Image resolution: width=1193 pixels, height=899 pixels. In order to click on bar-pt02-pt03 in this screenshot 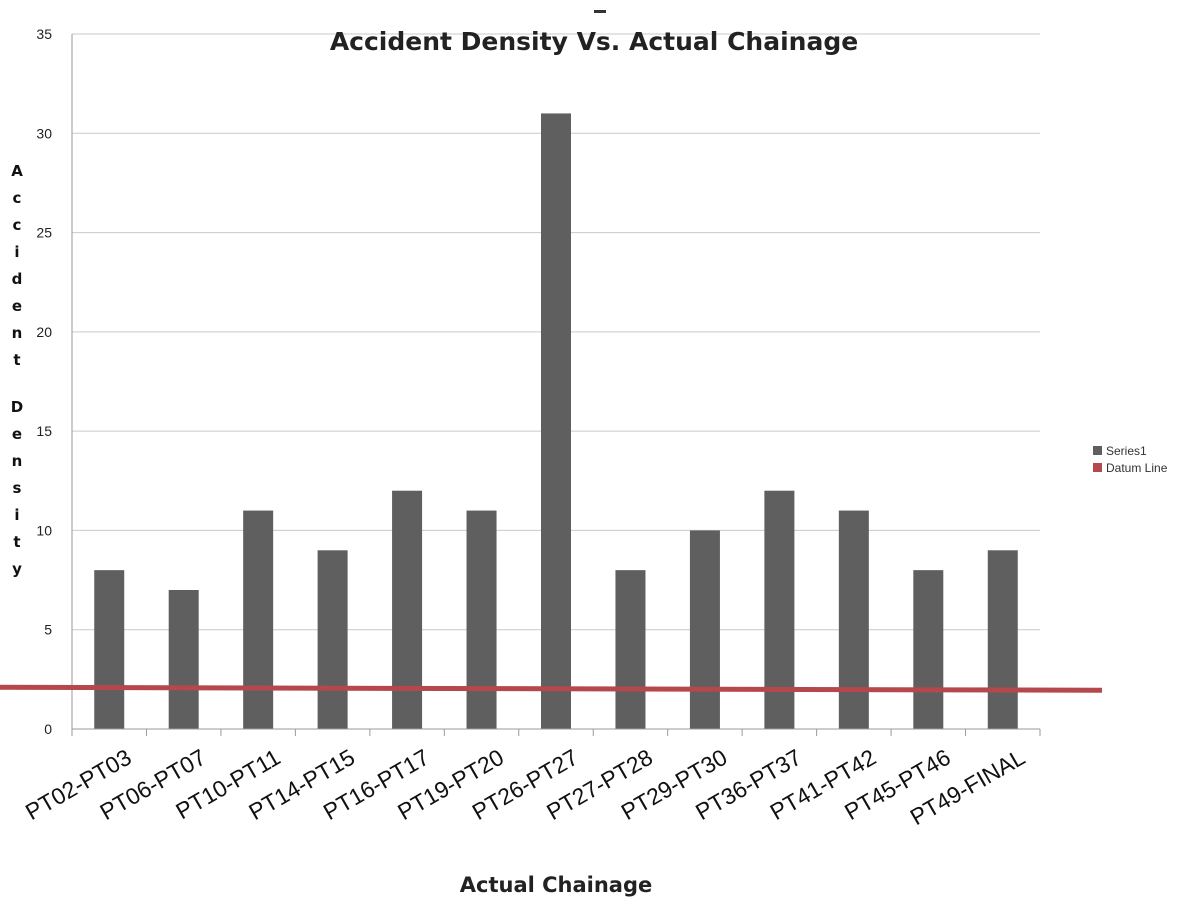, I will do `click(109, 649)`.